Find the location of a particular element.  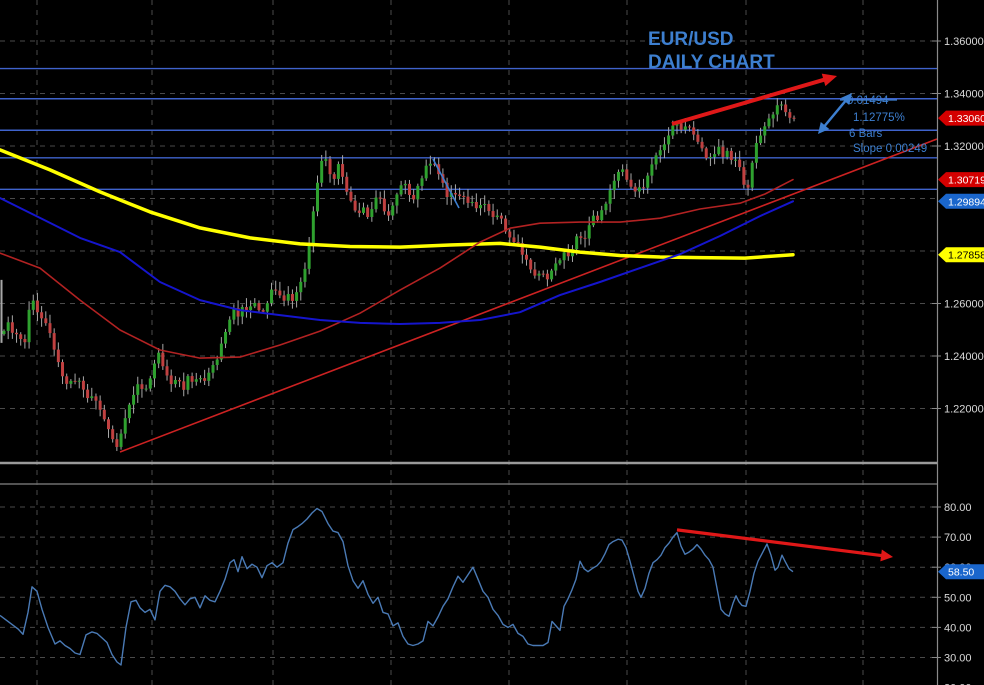

rsi-divergence-arrow is located at coordinates (784, 545).